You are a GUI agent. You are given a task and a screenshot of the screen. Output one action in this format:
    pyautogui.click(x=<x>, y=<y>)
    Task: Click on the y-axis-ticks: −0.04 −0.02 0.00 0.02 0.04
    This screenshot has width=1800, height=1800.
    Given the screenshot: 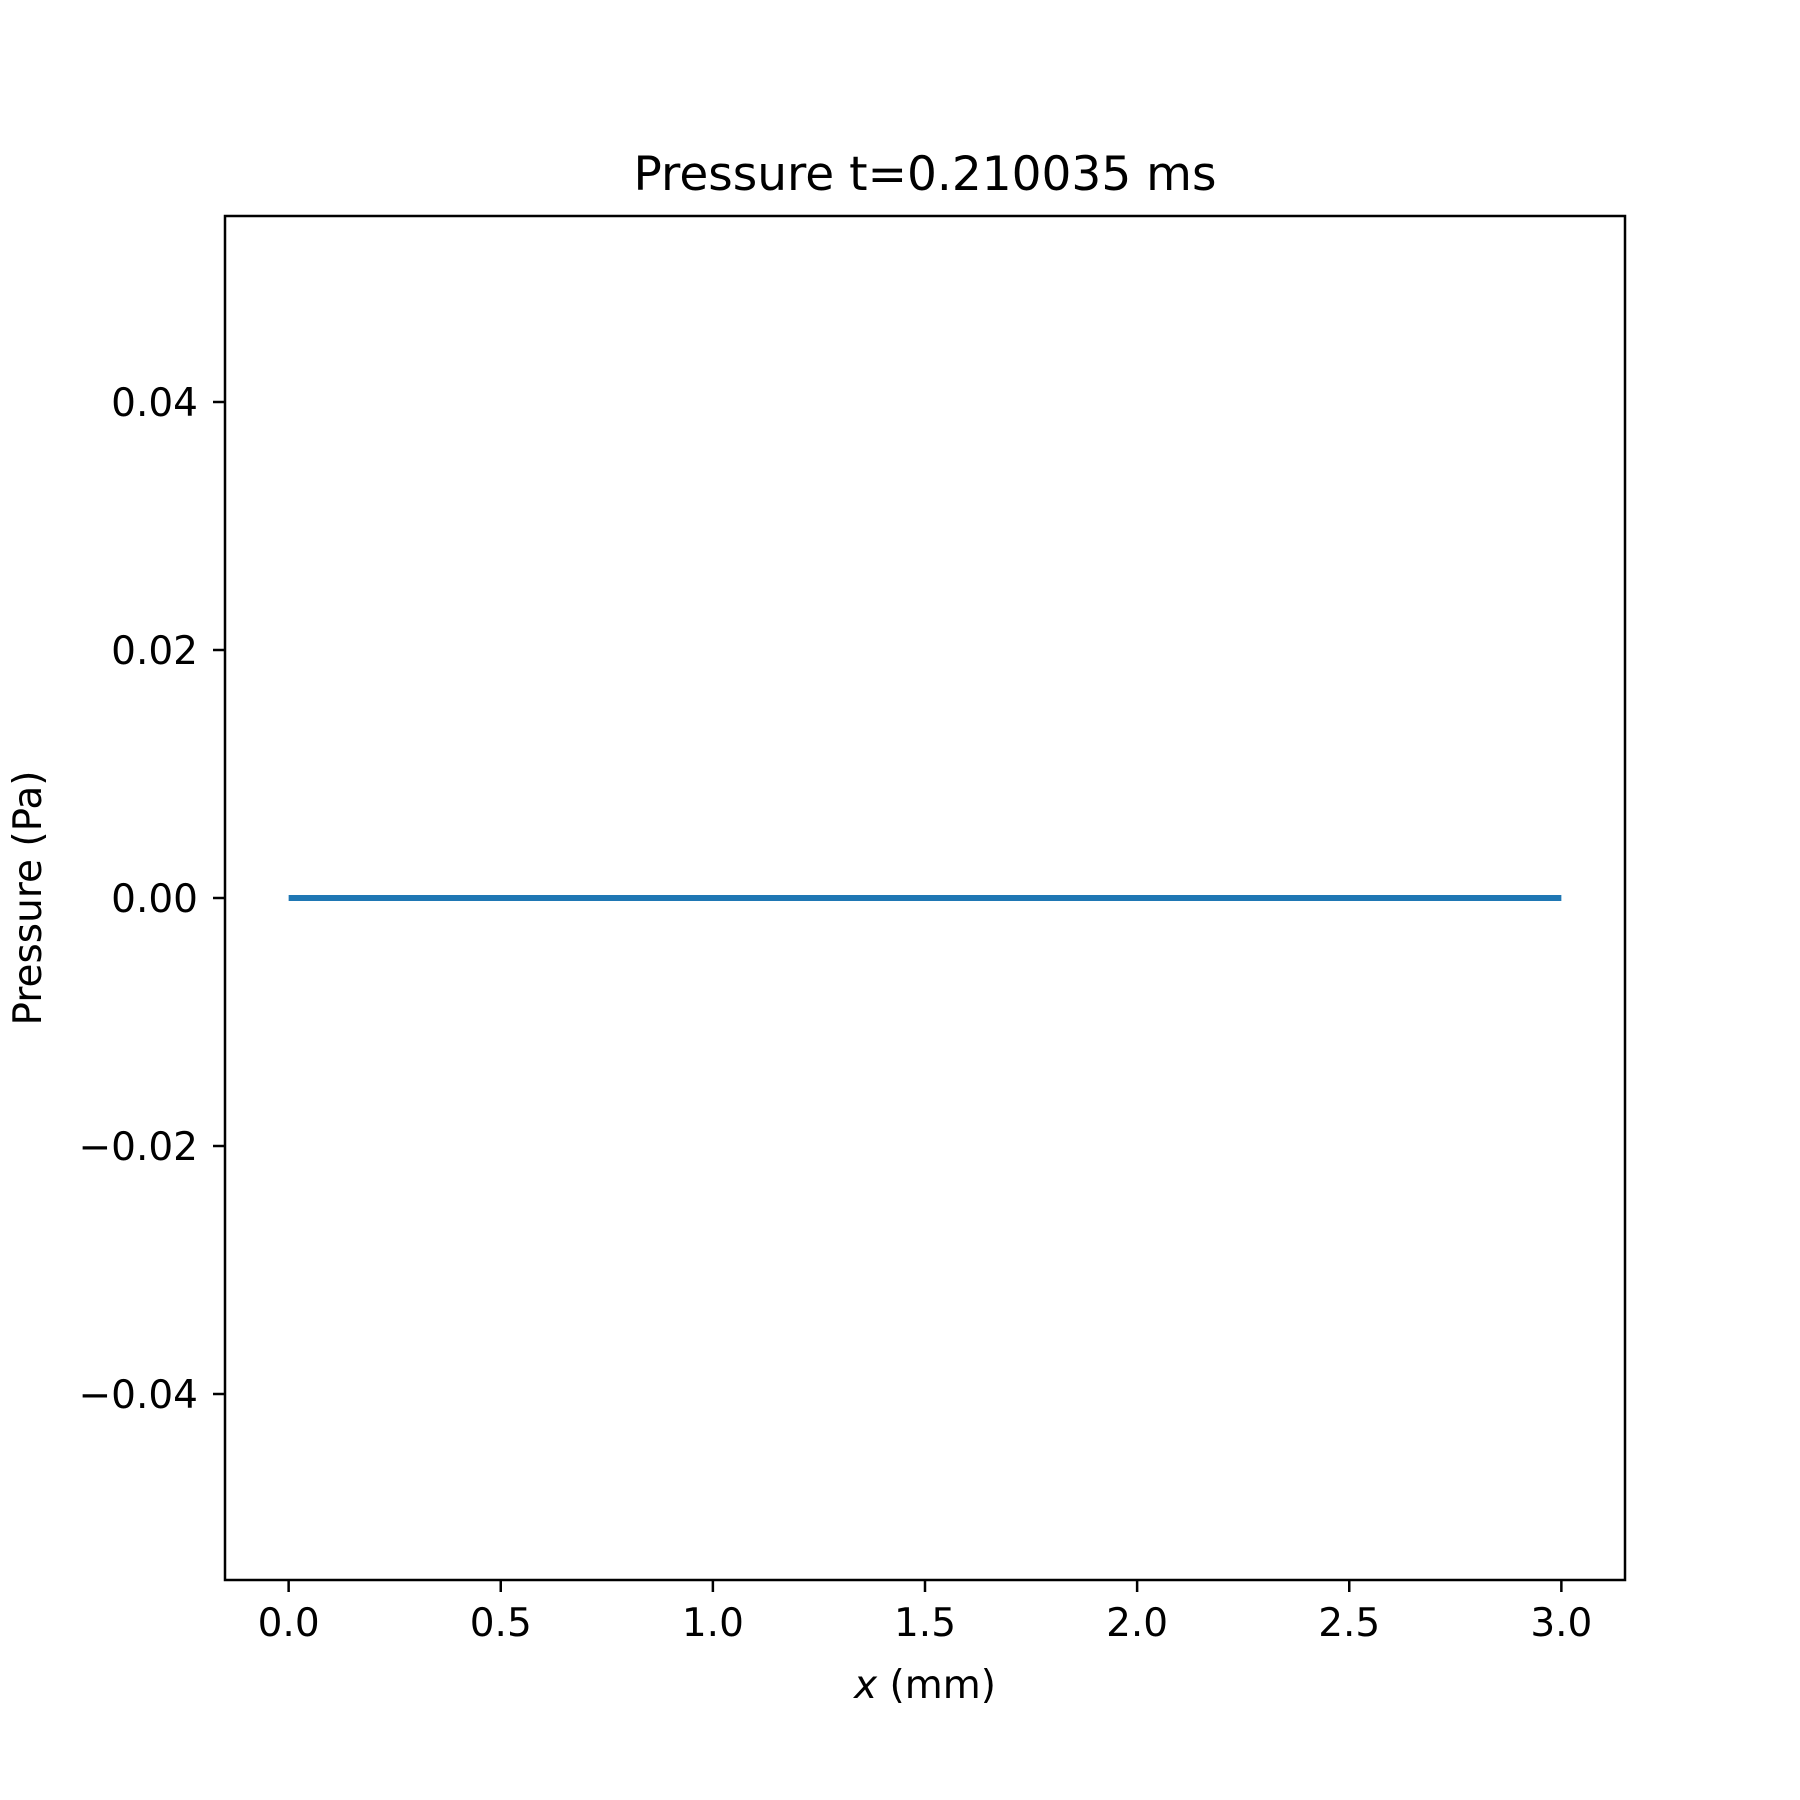 What is the action you would take?
    pyautogui.click(x=151, y=899)
    